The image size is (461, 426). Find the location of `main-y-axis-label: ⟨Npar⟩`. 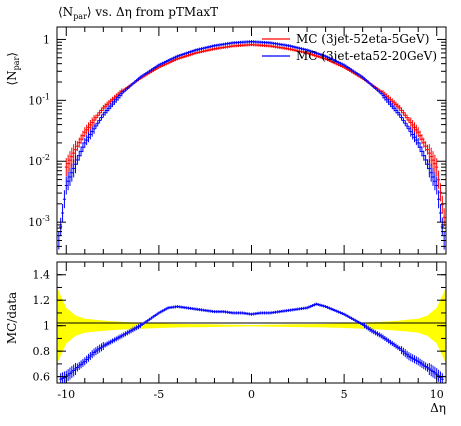

main-y-axis-label: ⟨Npar⟩ is located at coordinates (13, 69).